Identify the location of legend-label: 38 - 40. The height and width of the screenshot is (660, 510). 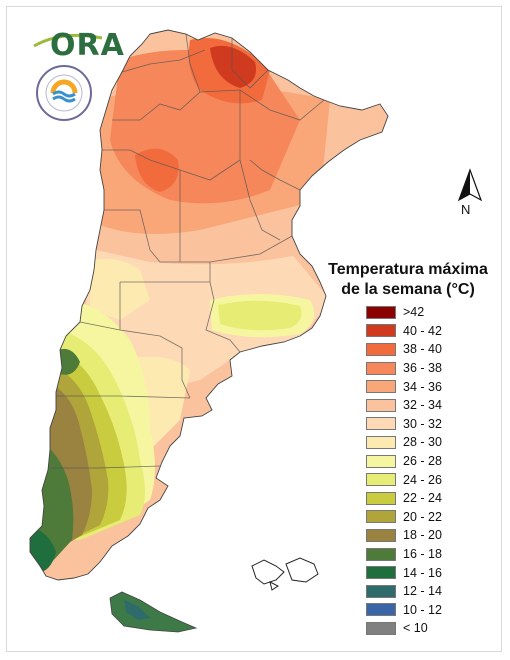
(422, 349).